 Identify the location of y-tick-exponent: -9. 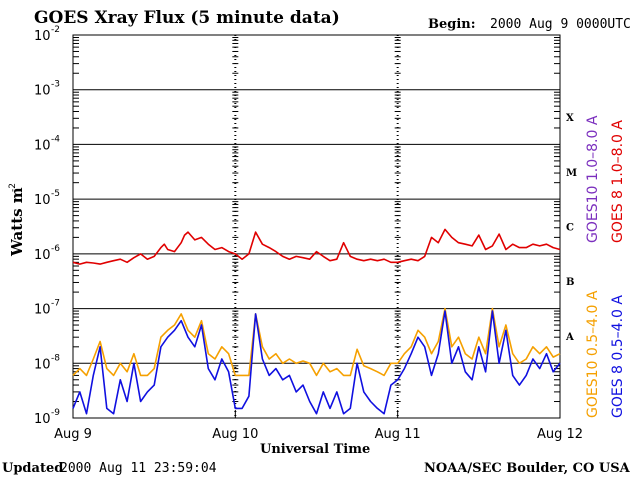
(55, 413).